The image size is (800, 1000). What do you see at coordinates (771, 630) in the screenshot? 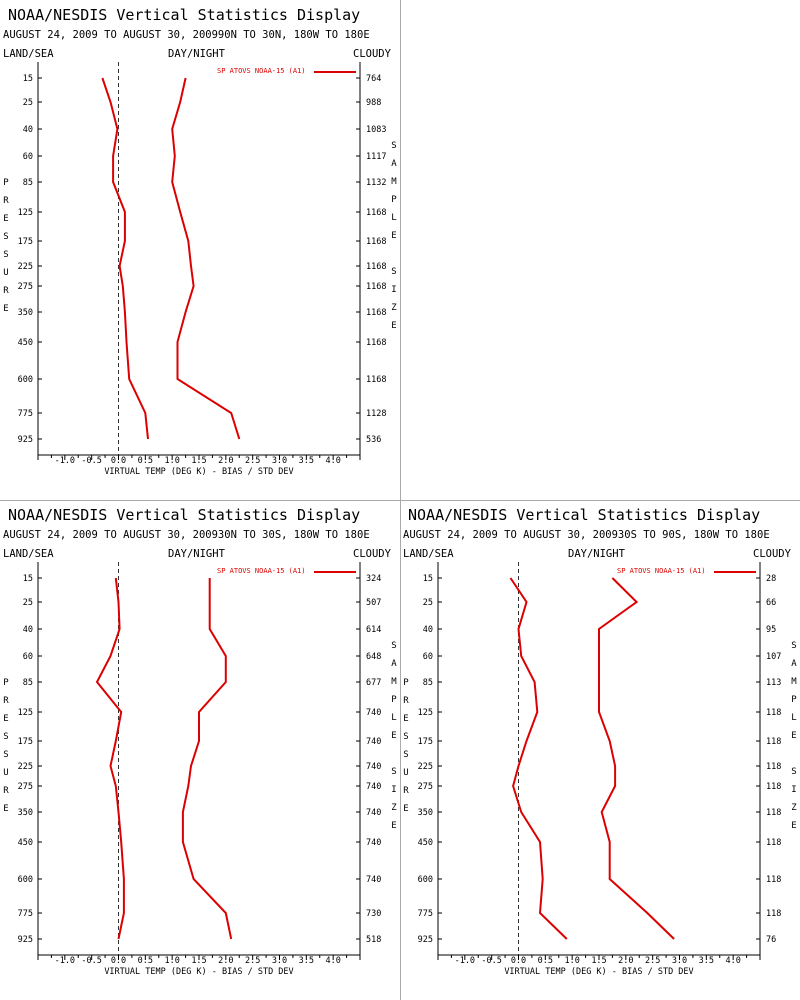
I see `sample-size-label: 95` at bounding box center [771, 630].